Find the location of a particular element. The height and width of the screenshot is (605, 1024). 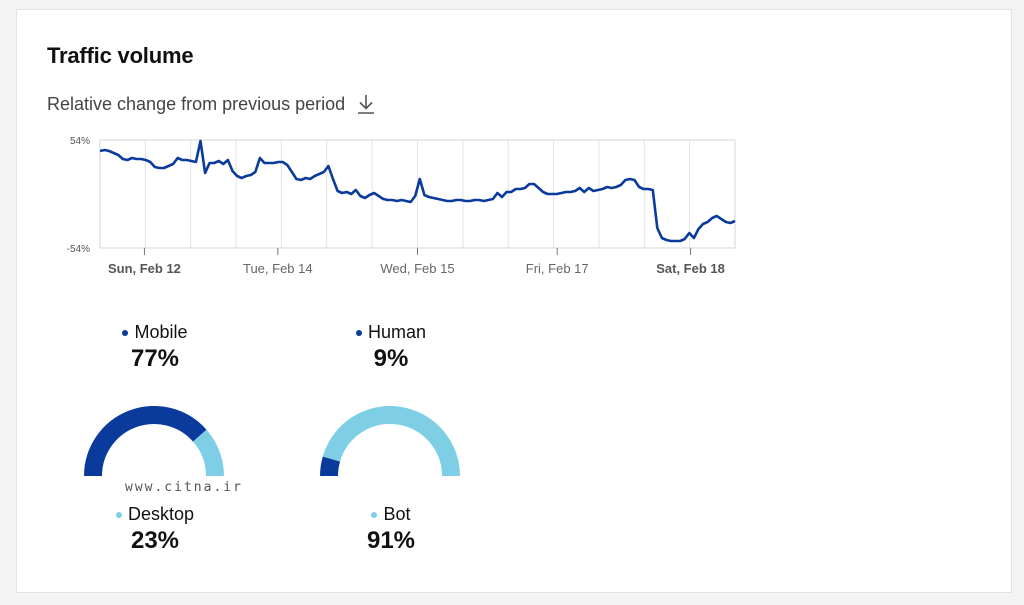

bot-gauge-segment is located at coordinates (391, 441).